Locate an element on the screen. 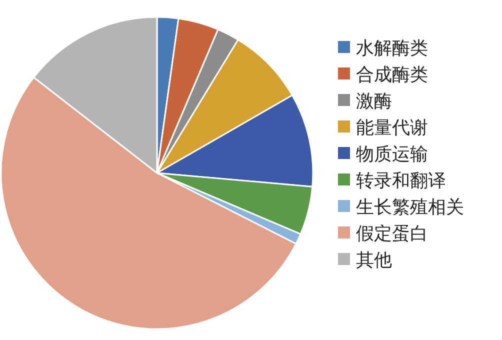  legend-label: 激酶 is located at coordinates (374, 101).